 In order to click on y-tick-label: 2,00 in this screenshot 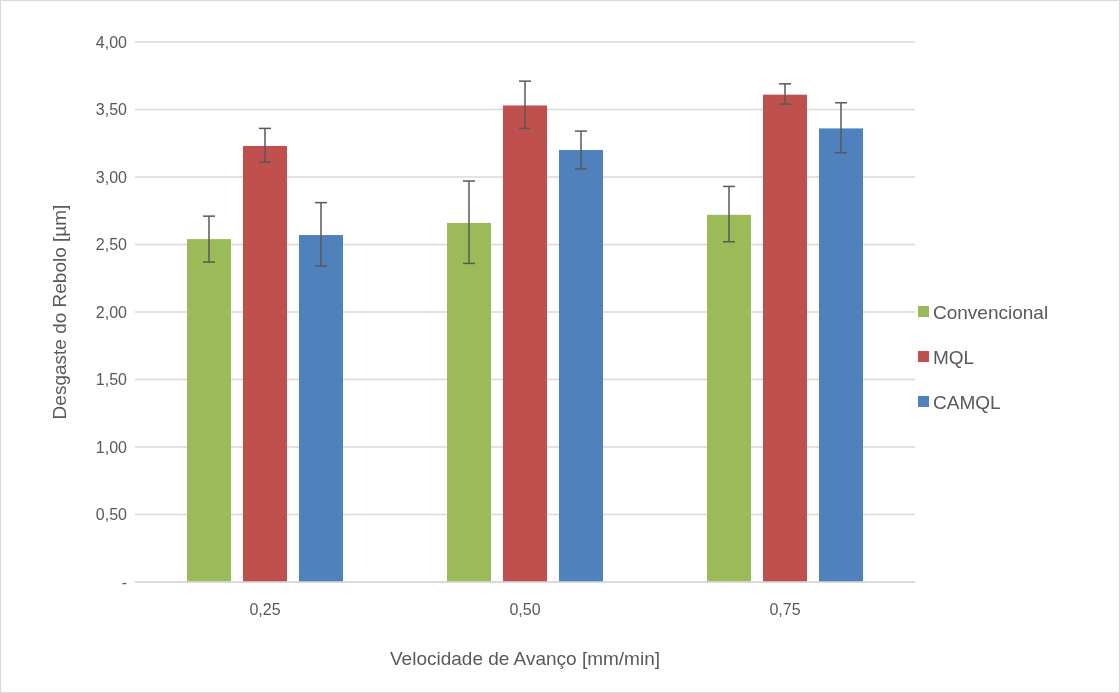, I will do `click(111, 312)`.